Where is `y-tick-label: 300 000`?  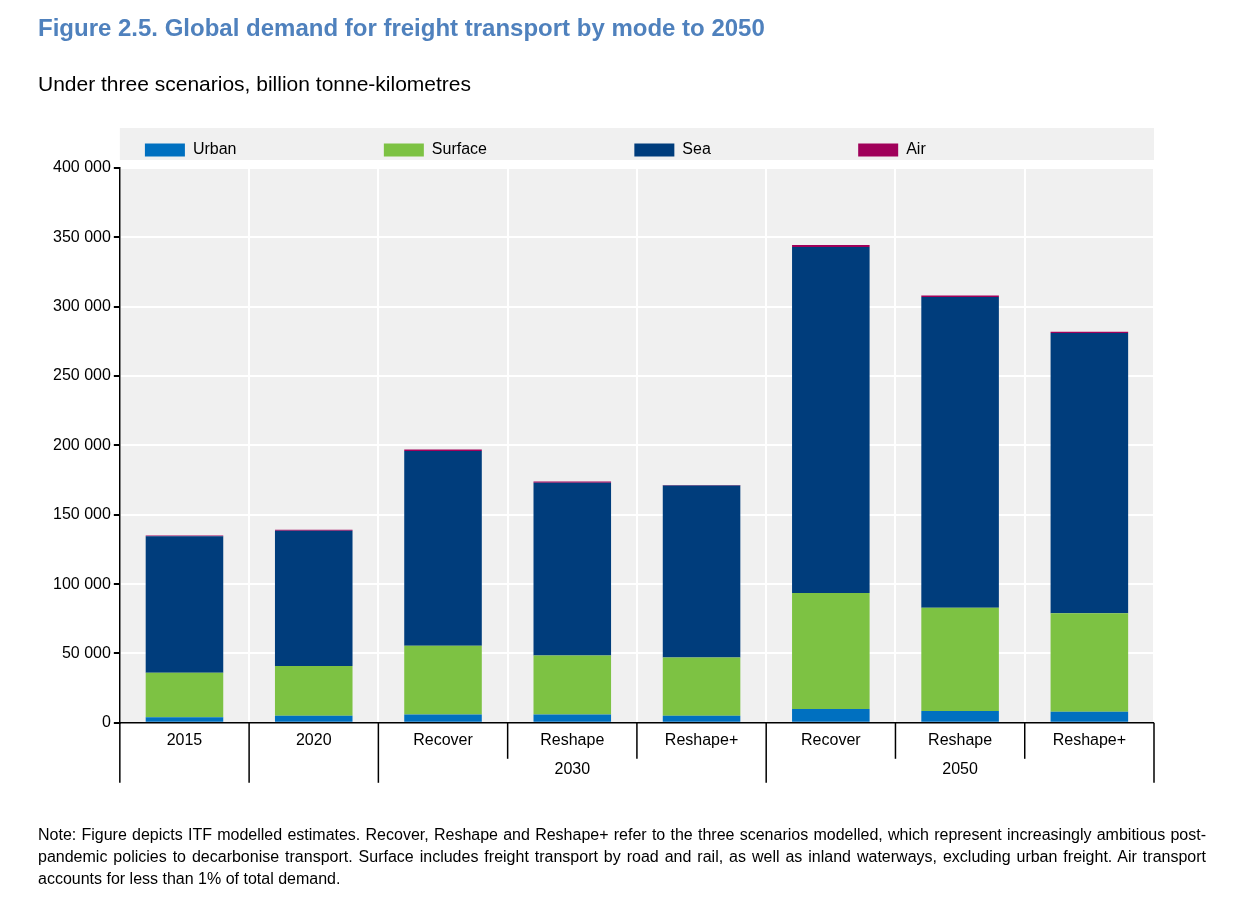
y-tick-label: 300 000 is located at coordinates (81, 306).